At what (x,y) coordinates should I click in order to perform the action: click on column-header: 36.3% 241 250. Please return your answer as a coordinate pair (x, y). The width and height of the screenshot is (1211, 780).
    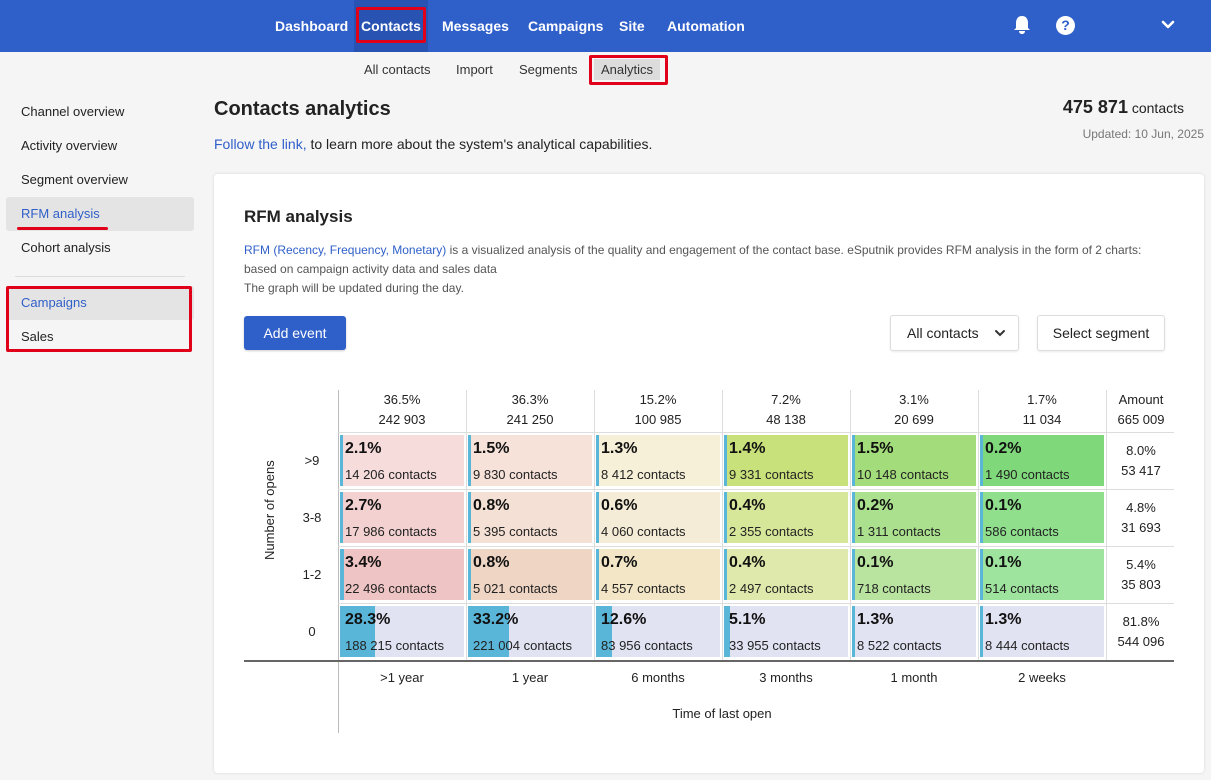
    Looking at the image, I should click on (530, 410).